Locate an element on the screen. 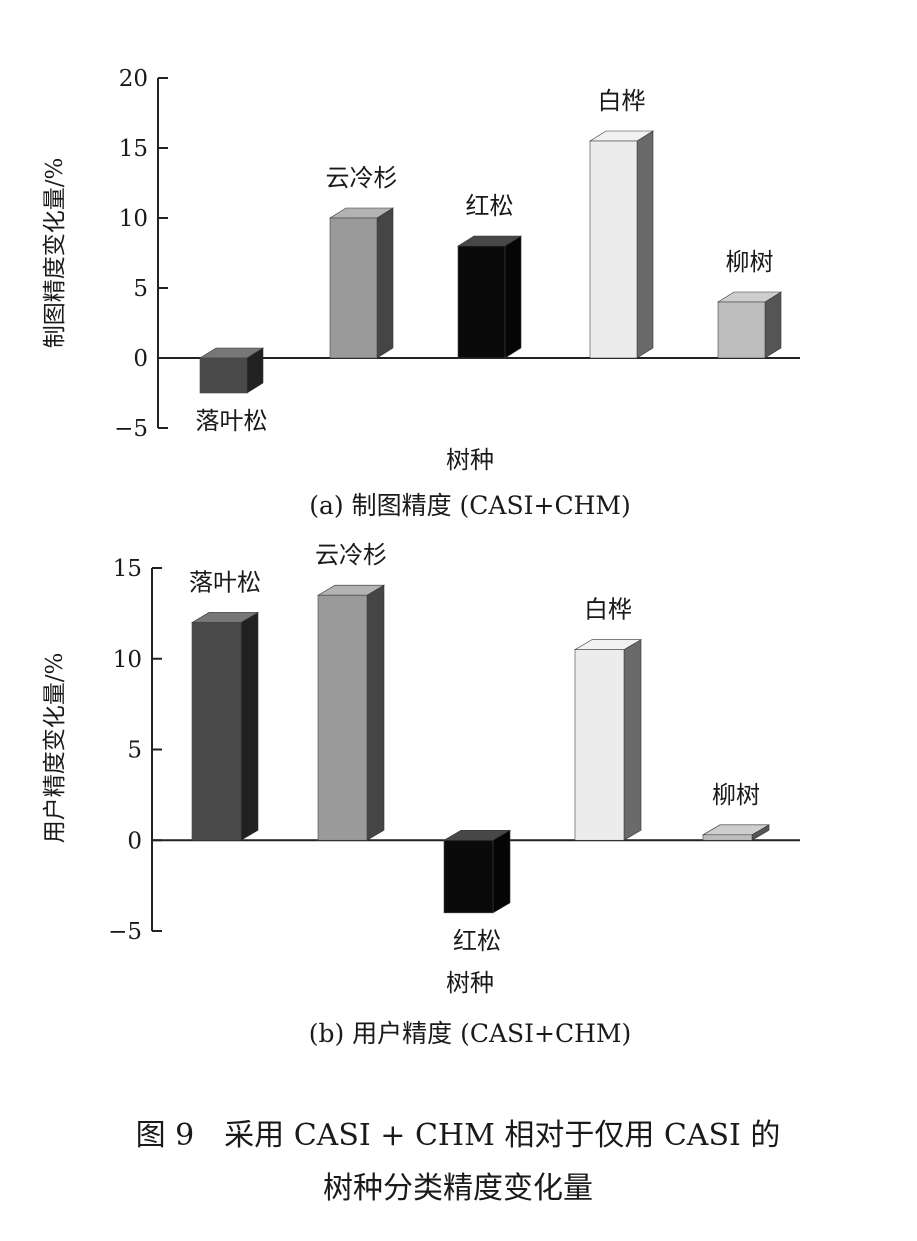 Image resolution: width=917 pixels, height=1241 pixels. category-label-b-4: 白桦 is located at coordinates (608, 610).